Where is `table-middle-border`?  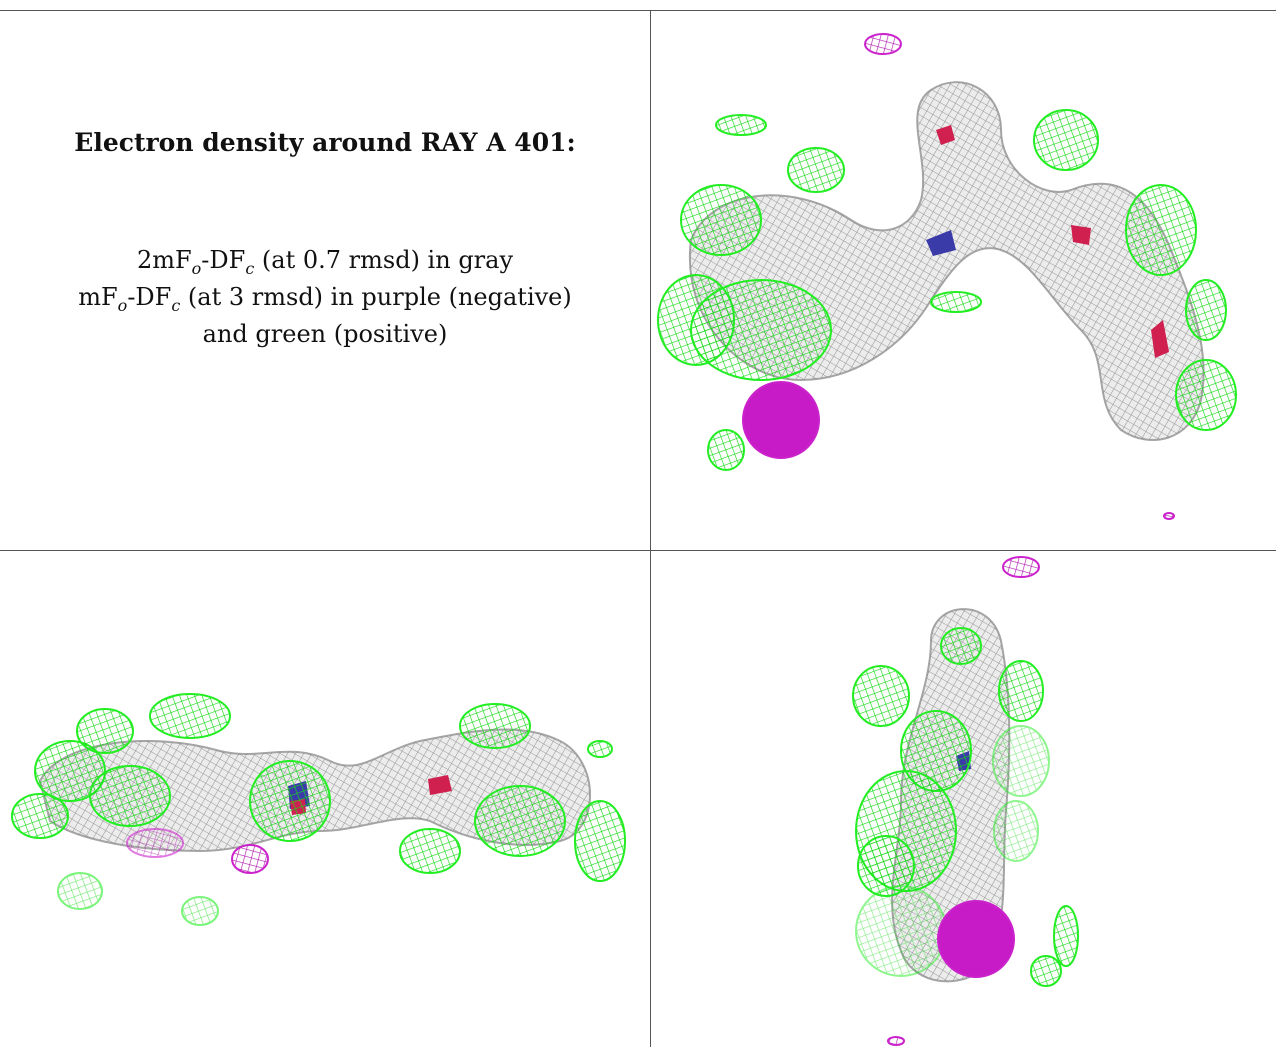
table-middle-border is located at coordinates (638, 550).